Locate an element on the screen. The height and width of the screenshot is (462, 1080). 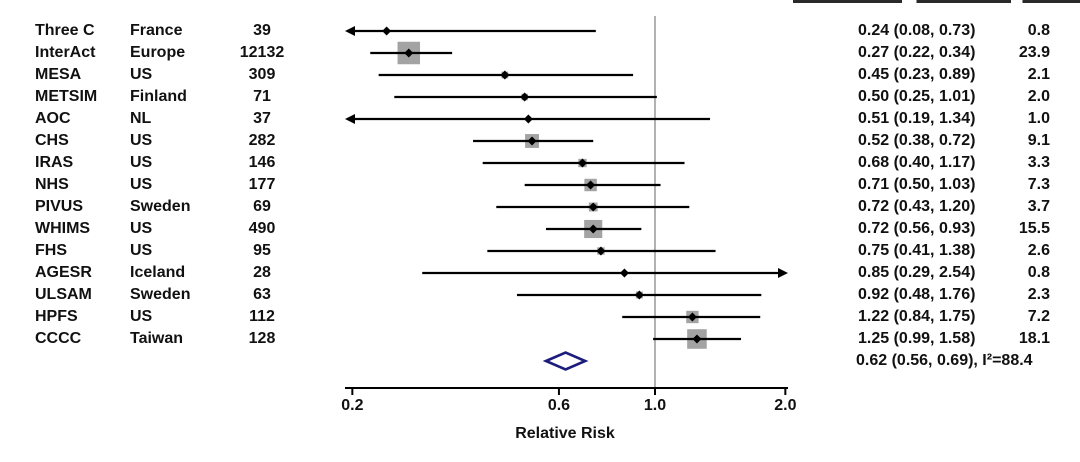
rr-ci-label: 0.50 (0.25, 1.01) is located at coordinates (917, 96).